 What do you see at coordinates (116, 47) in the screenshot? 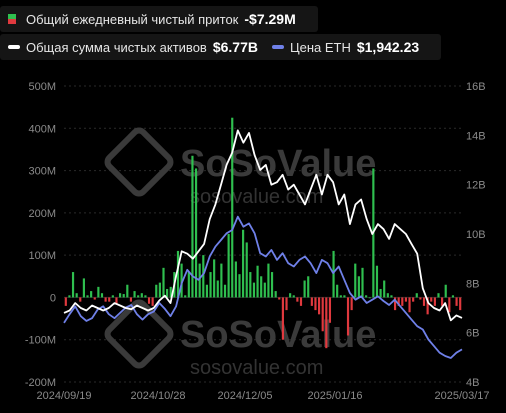
I see `legend-assets-label: Общая сумма чистых активов` at bounding box center [116, 47].